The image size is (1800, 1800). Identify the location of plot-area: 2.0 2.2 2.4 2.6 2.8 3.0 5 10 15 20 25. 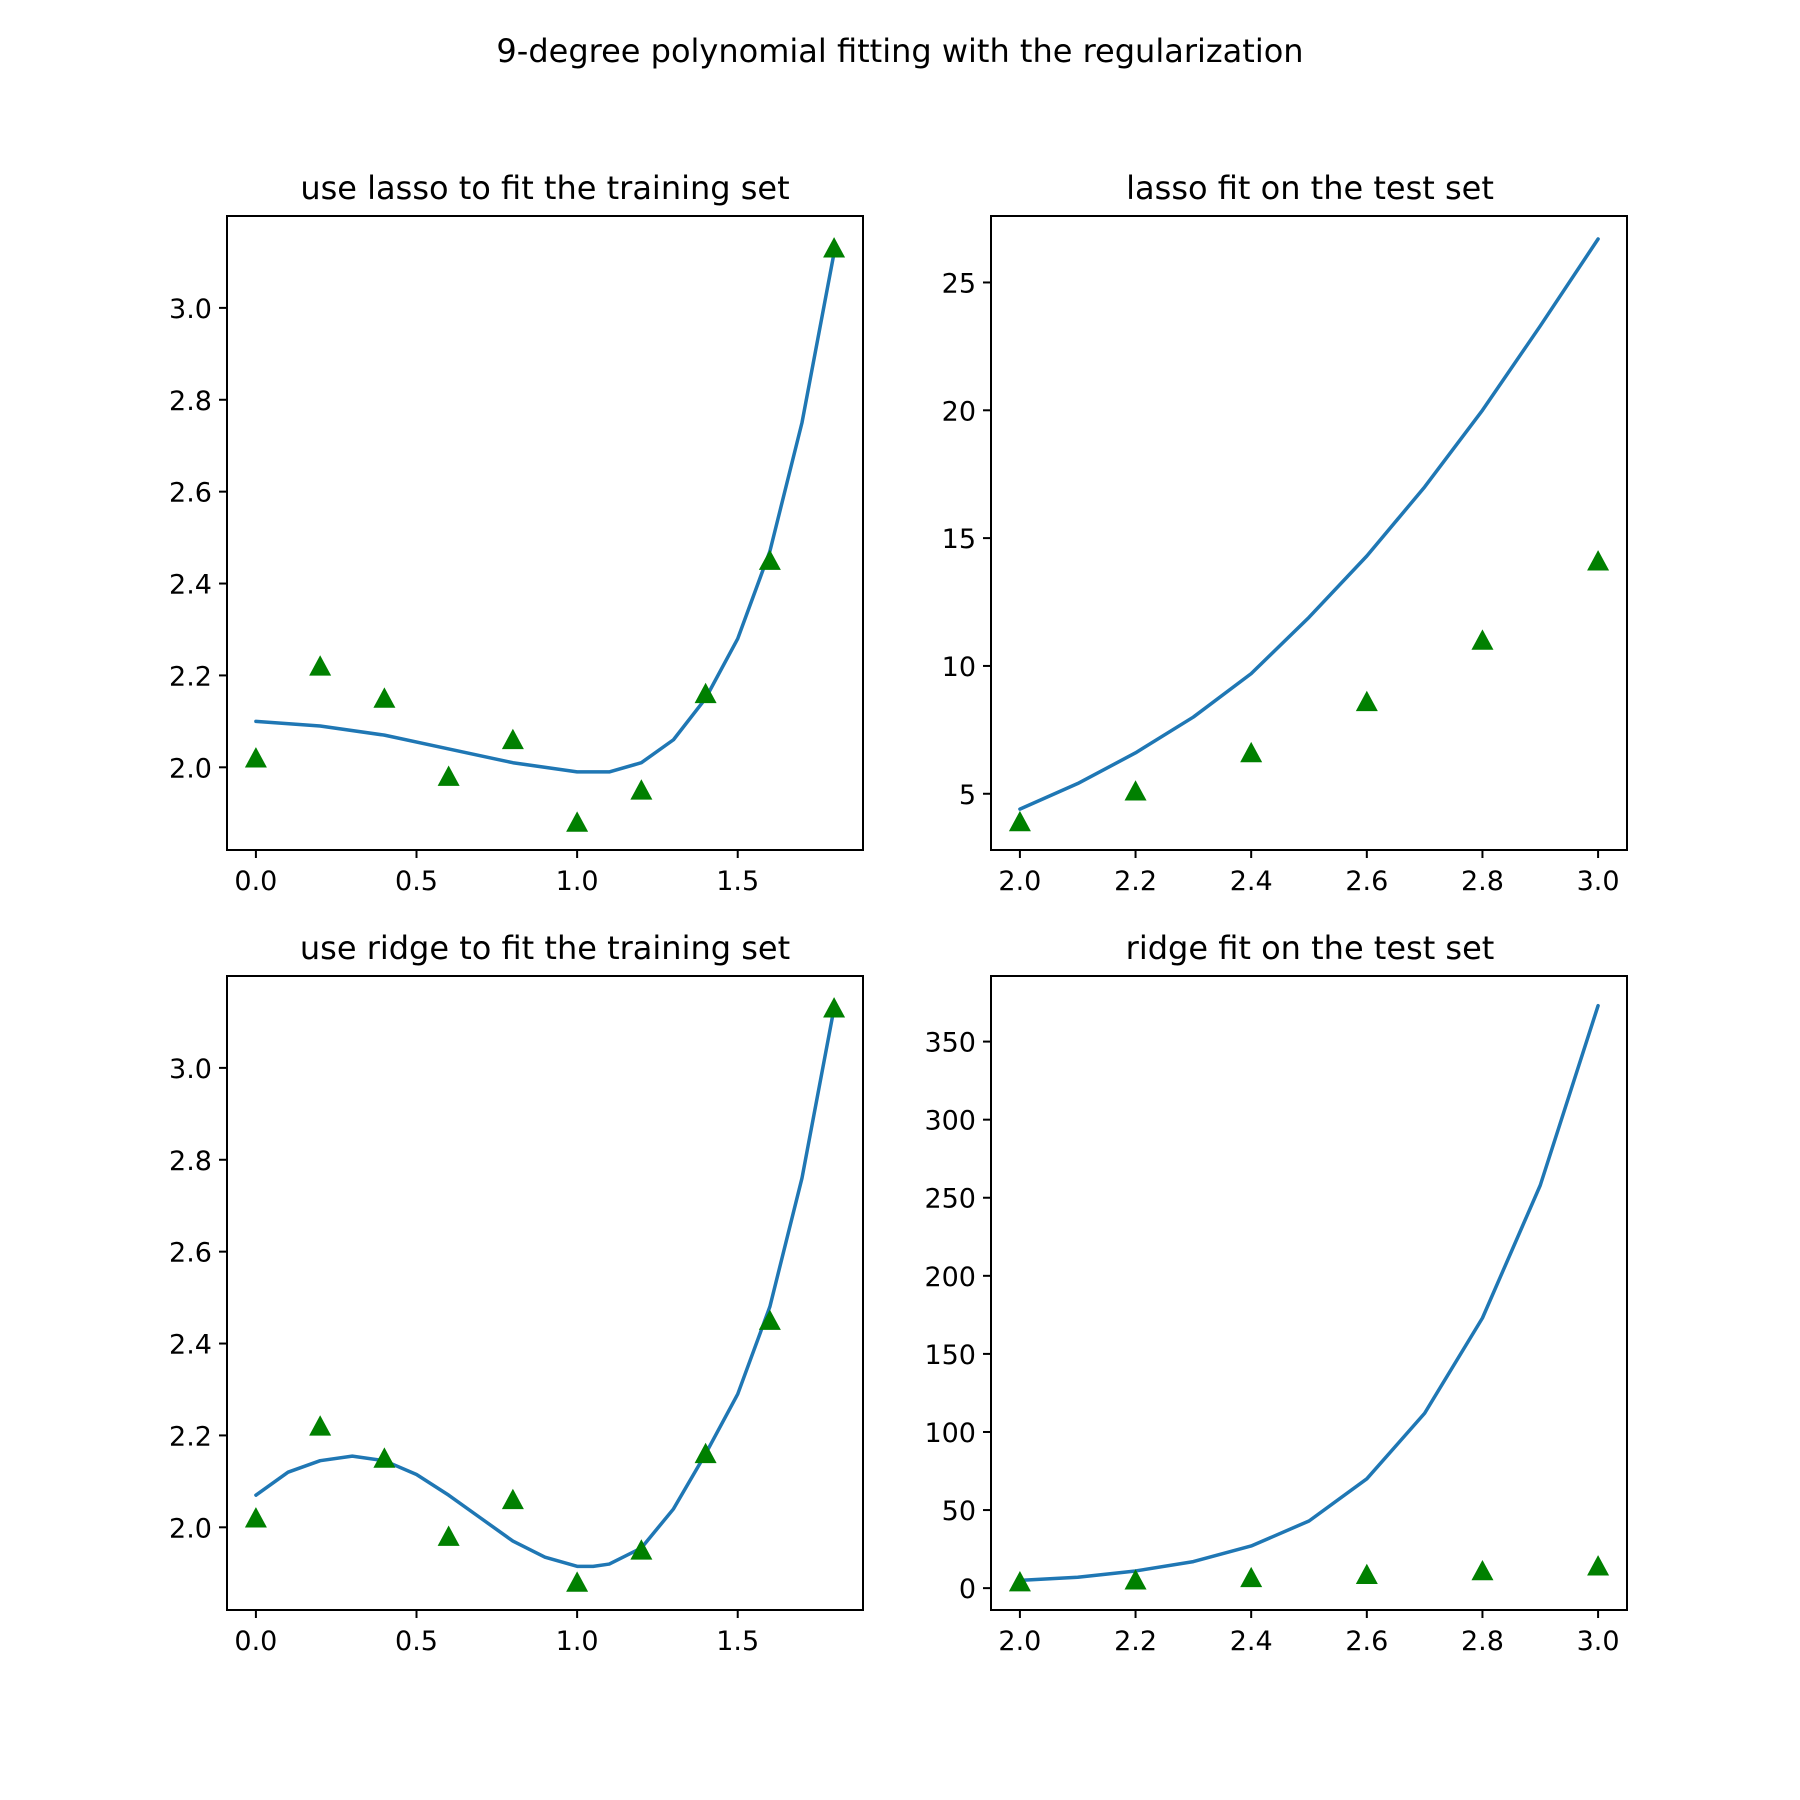
(1285, 556).